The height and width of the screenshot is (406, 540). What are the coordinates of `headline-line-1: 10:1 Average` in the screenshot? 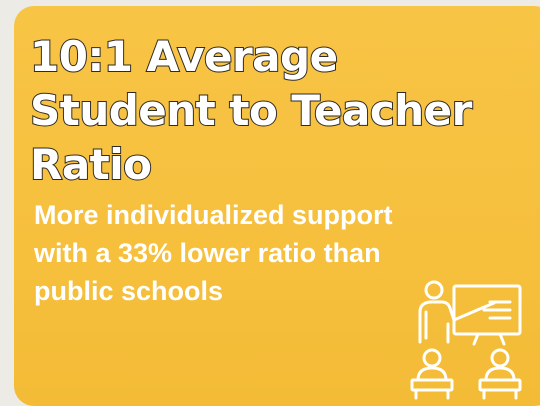 It's located at (184, 56).